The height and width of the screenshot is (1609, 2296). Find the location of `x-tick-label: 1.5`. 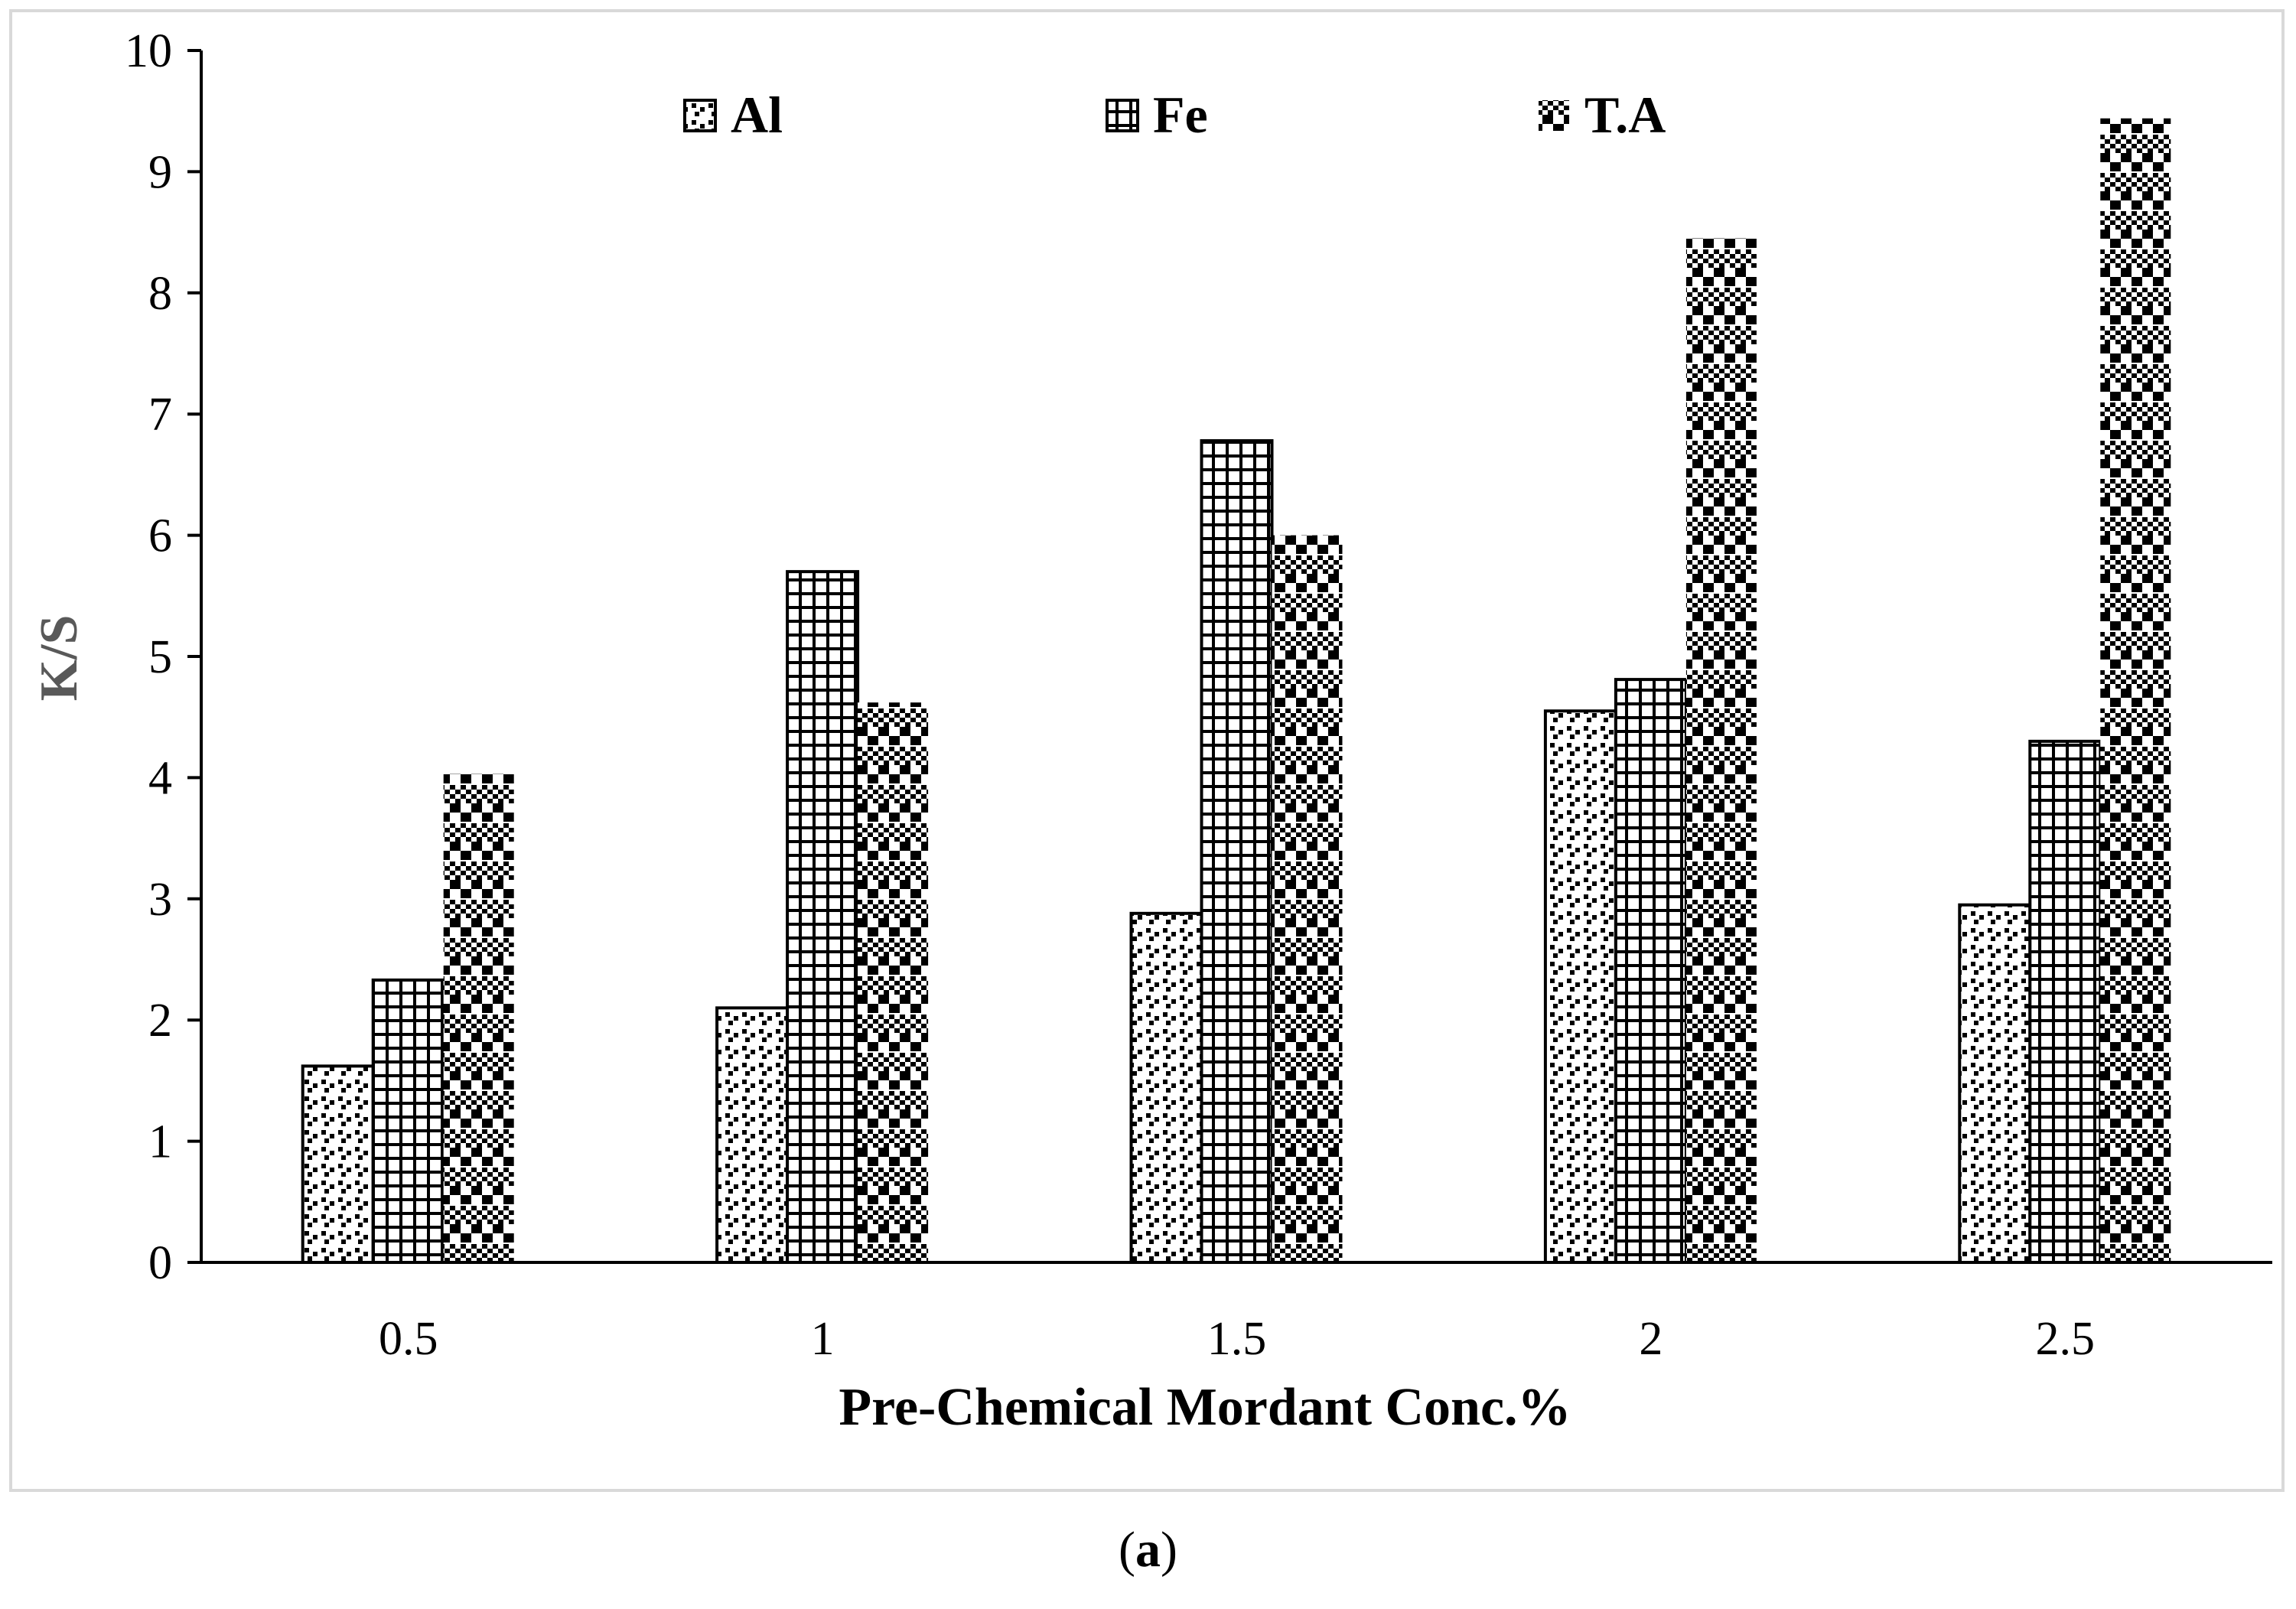

x-tick-label: 1.5 is located at coordinates (1237, 1339).